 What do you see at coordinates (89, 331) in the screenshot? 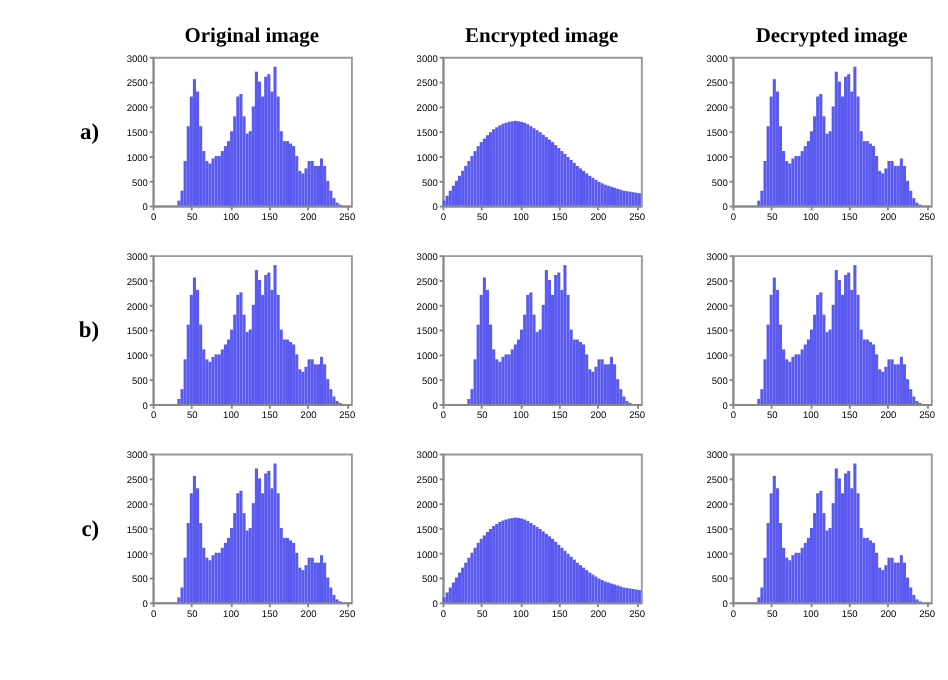
I see `text: b)` at bounding box center [89, 331].